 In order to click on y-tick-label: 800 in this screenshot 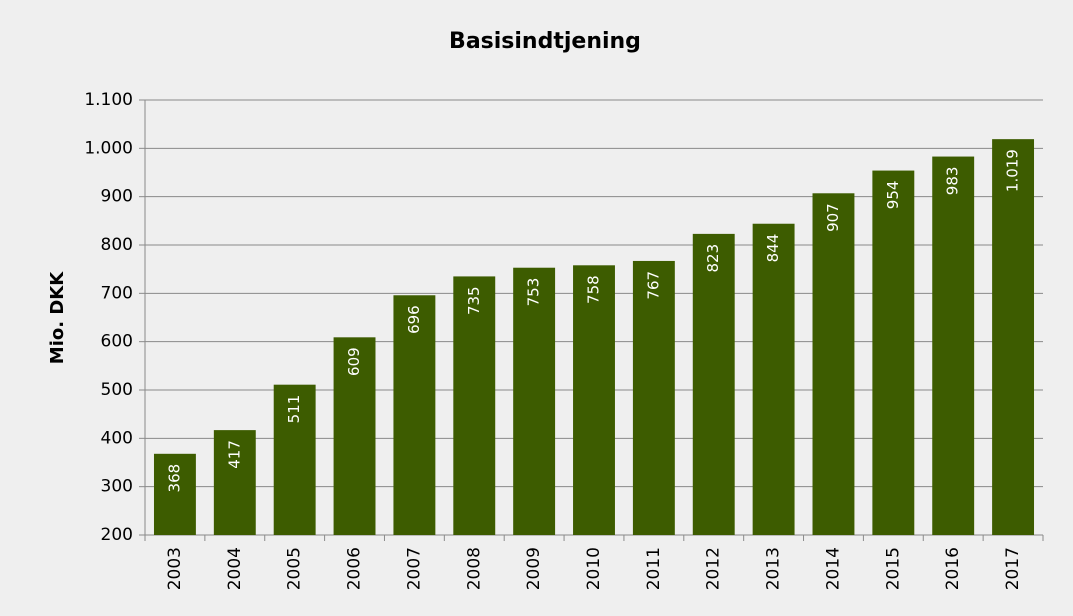, I will do `click(117, 245)`.